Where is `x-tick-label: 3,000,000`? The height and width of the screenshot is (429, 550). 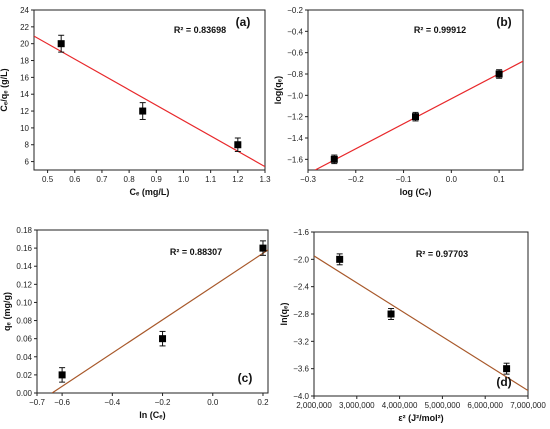
x-tick-label: 3,000,000 is located at coordinates (357, 405).